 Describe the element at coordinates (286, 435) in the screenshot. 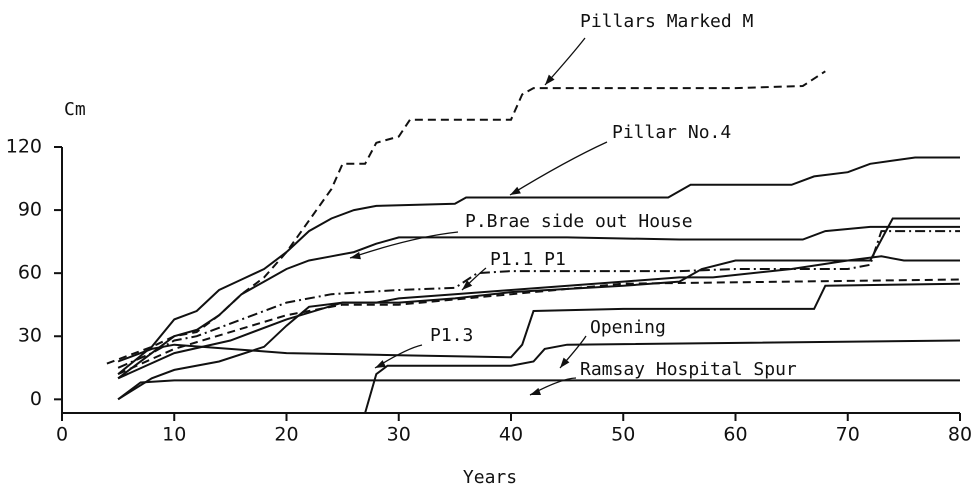

I see `x-tick-label: 20` at that location.